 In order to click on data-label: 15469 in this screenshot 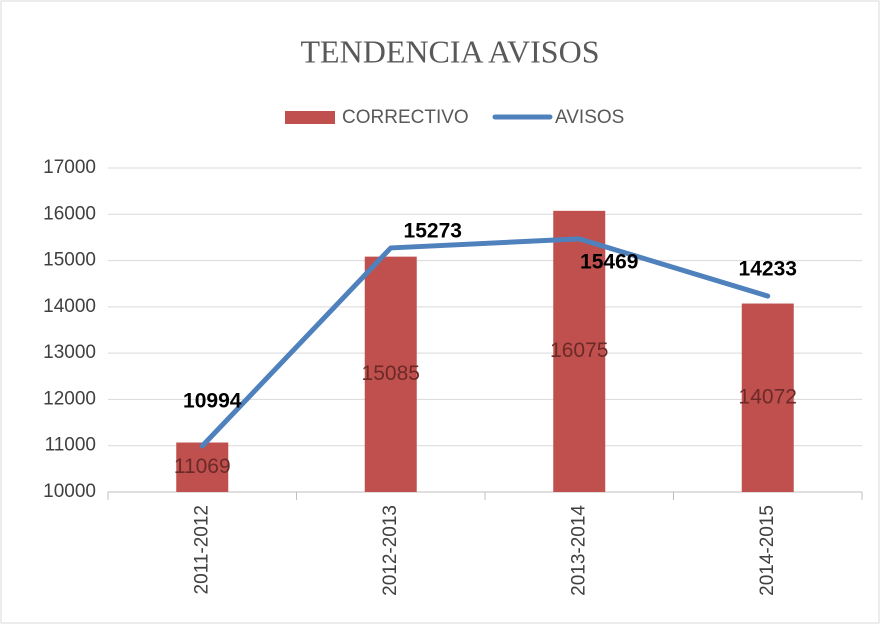, I will do `click(609, 261)`.